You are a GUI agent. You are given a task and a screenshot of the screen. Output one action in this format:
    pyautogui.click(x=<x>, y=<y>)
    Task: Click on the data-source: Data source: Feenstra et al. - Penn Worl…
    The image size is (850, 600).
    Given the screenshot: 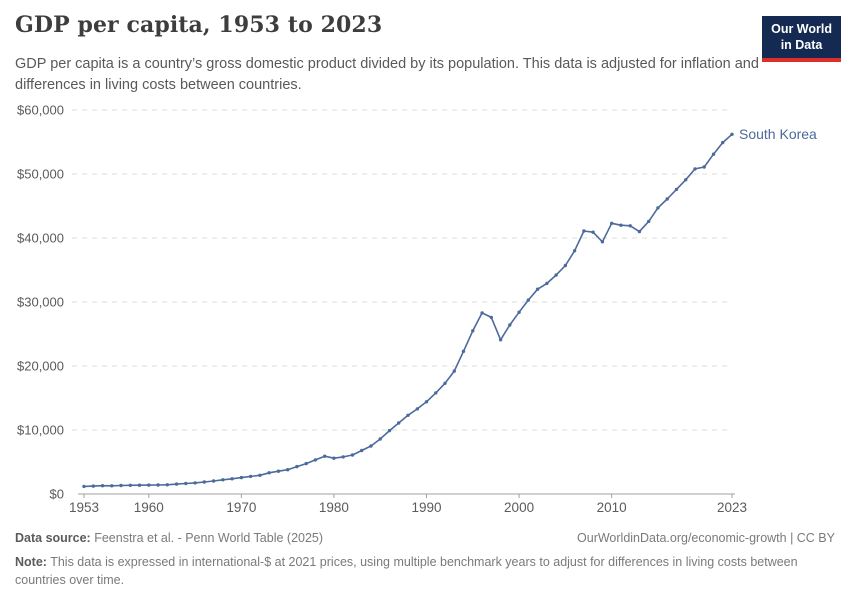 What is the action you would take?
    pyautogui.click(x=169, y=538)
    